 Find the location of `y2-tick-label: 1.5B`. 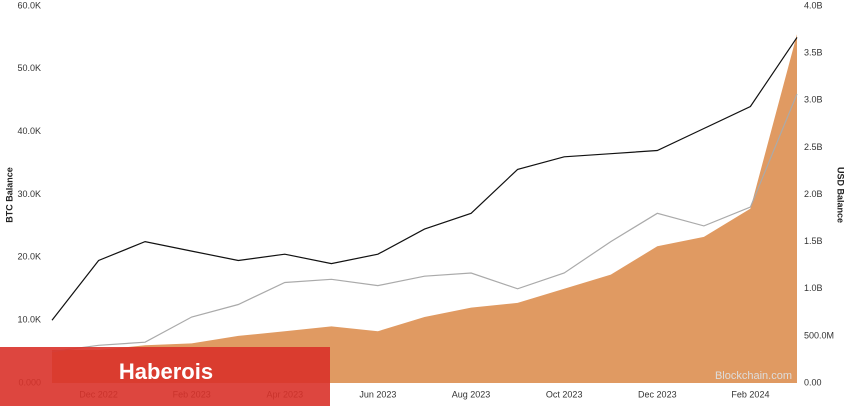

y2-tick-label: 1.5B is located at coordinates (813, 241).